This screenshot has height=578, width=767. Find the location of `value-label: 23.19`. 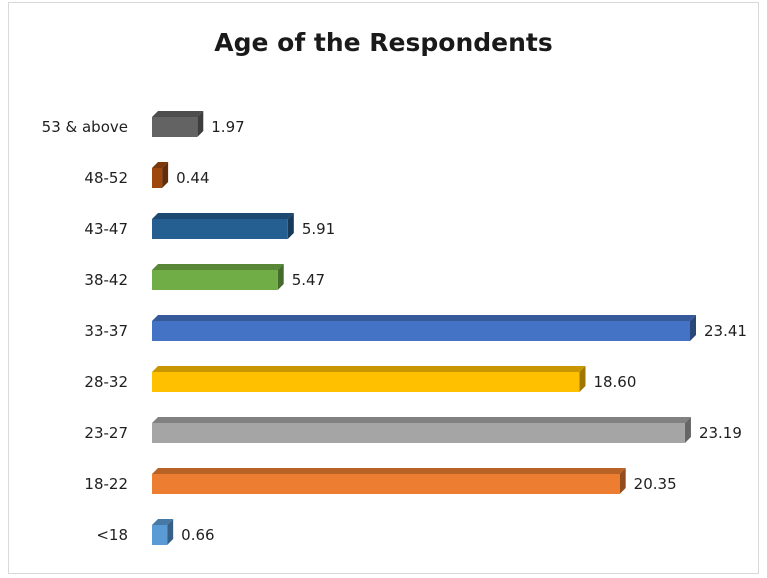

value-label: 23.19 is located at coordinates (720, 433).